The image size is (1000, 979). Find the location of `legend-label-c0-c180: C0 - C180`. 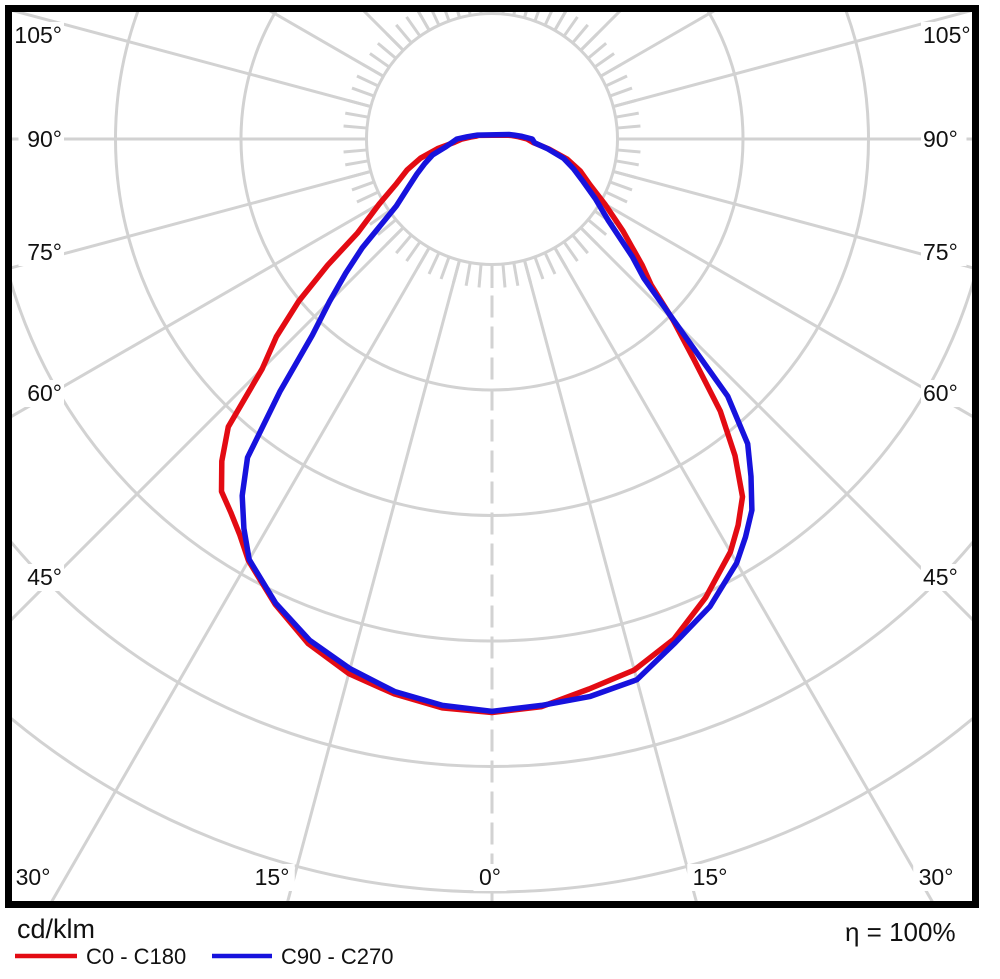

legend-label-c0-c180: C0 - C180 is located at coordinates (136, 956).